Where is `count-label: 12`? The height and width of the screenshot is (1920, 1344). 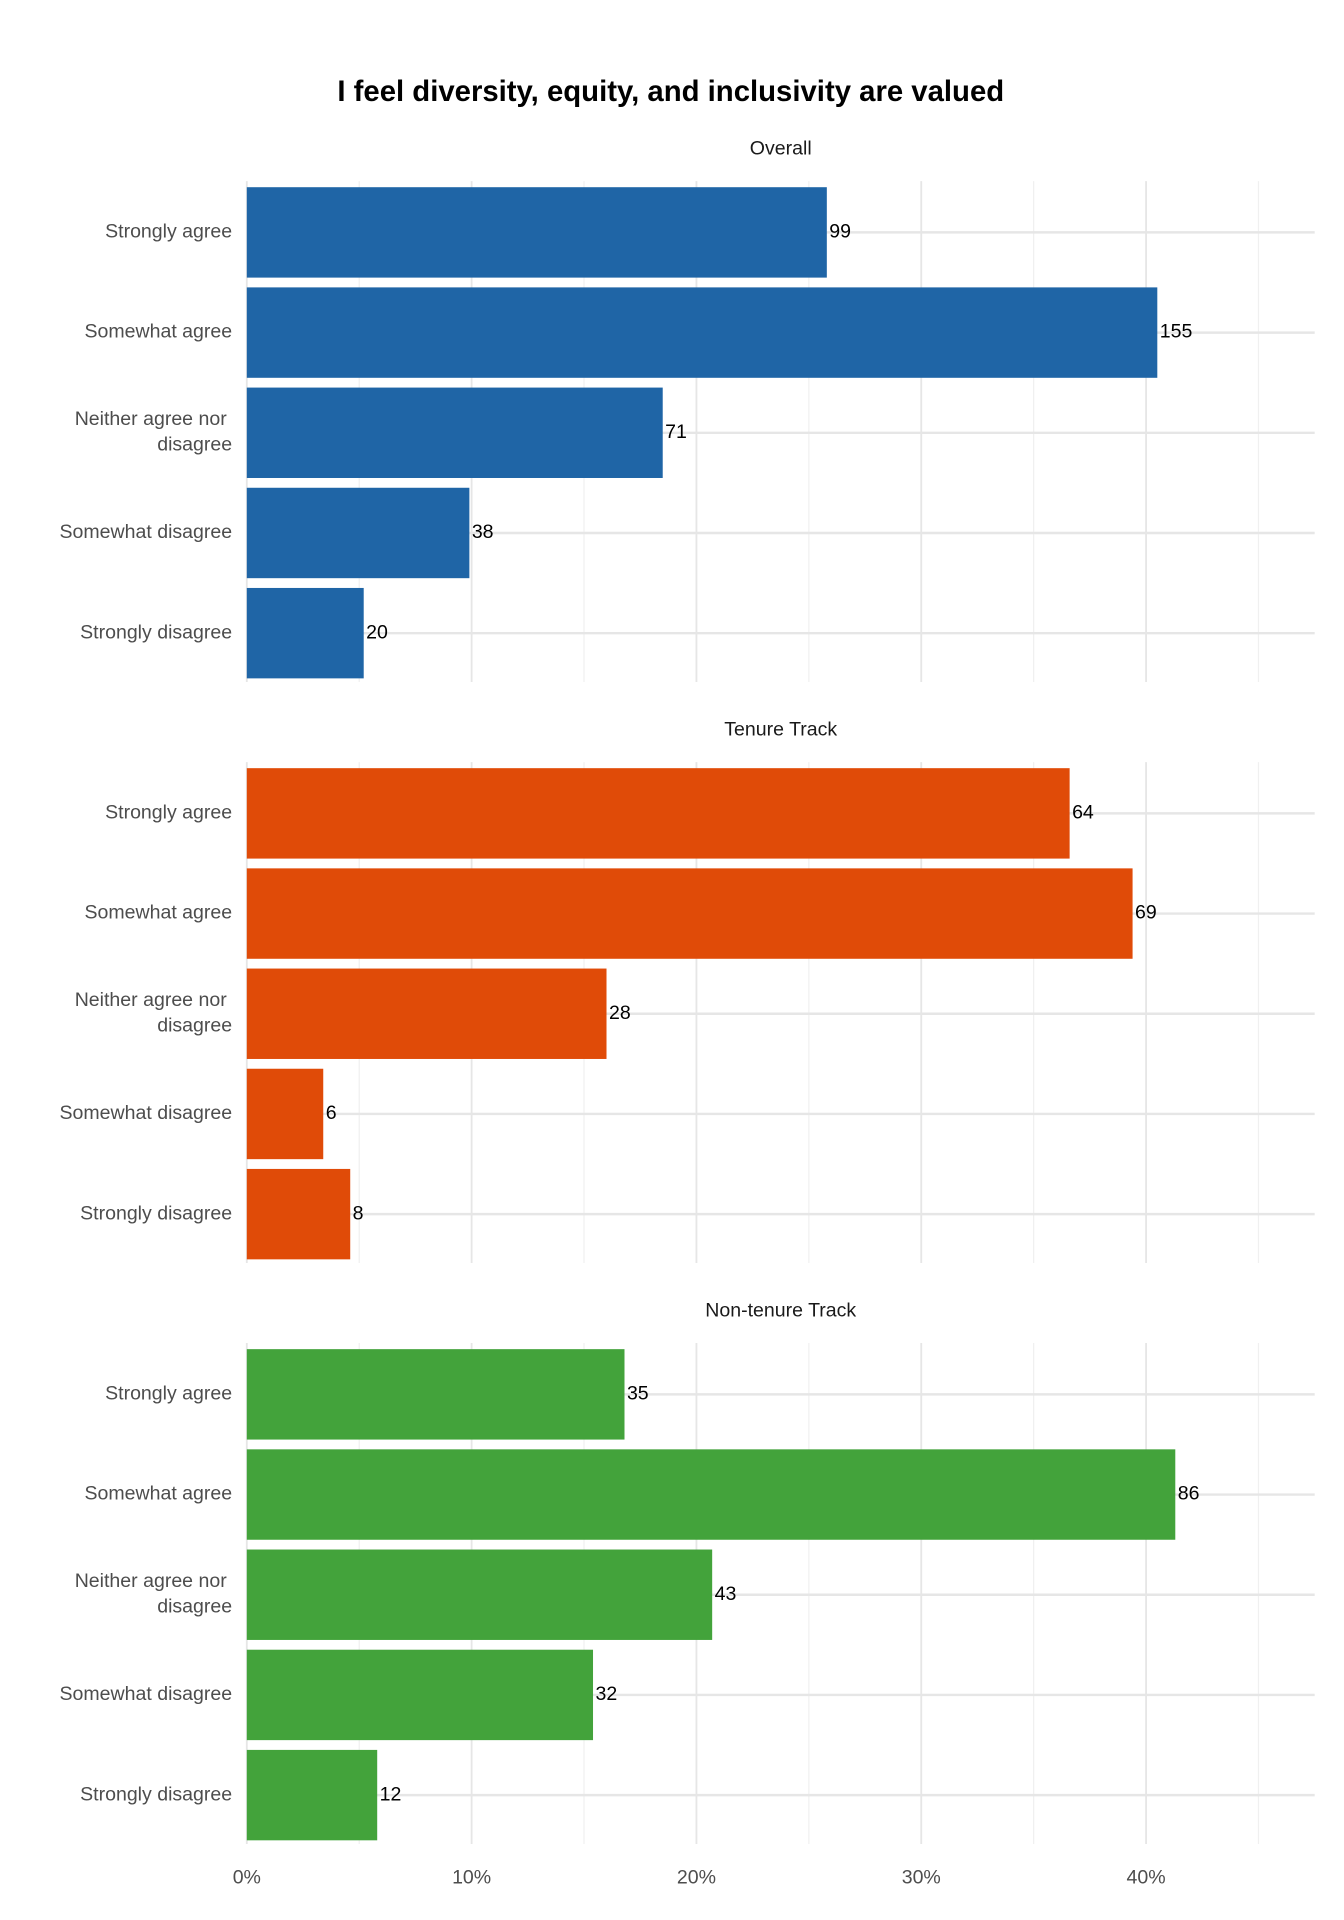 count-label: 12 is located at coordinates (391, 1794).